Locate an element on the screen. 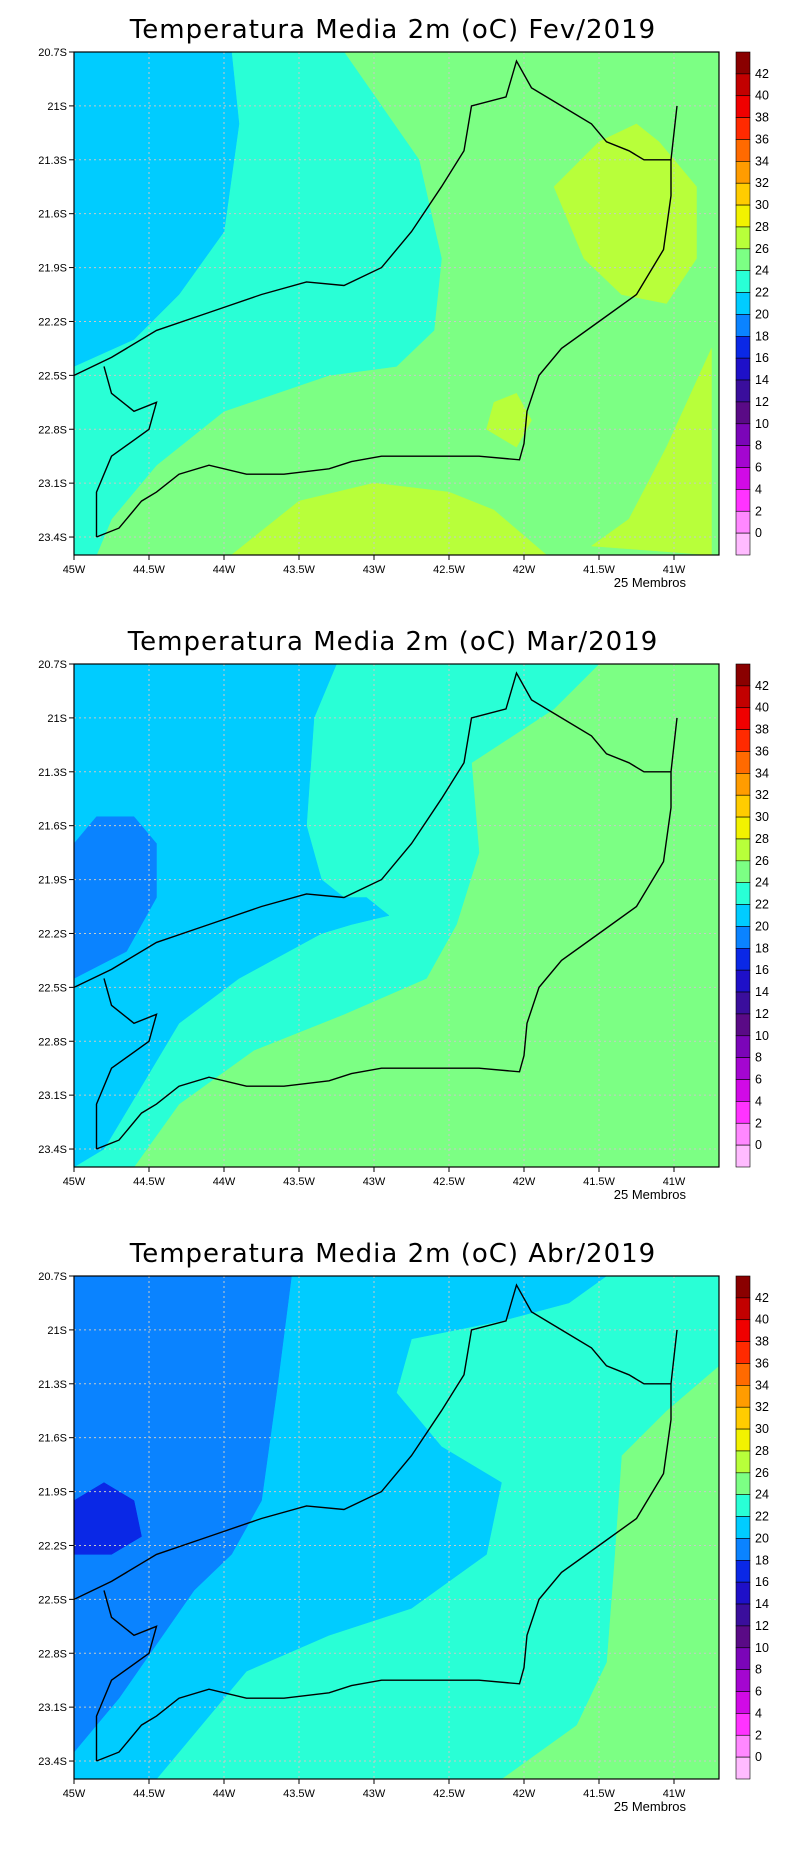 This screenshot has height=1854, width=800. colorbar-label: 0 is located at coordinates (758, 1145).